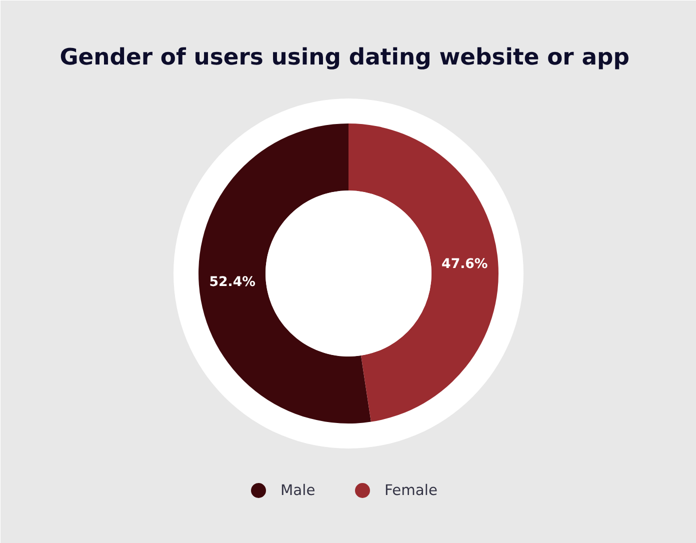 This screenshot has width=696, height=543. I want to click on data-label: 47.6%, so click(465, 264).